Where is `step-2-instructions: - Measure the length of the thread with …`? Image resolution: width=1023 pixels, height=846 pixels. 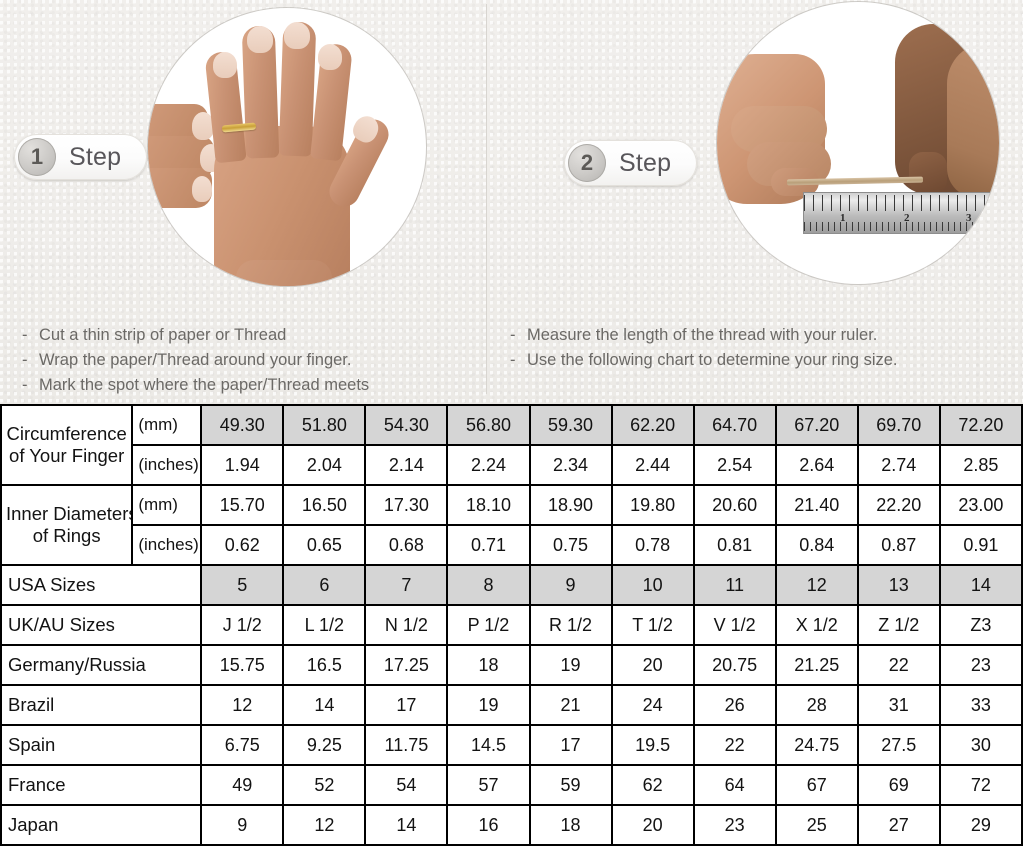 step-2-instructions: - Measure the length of the thread with … is located at coordinates (704, 348).